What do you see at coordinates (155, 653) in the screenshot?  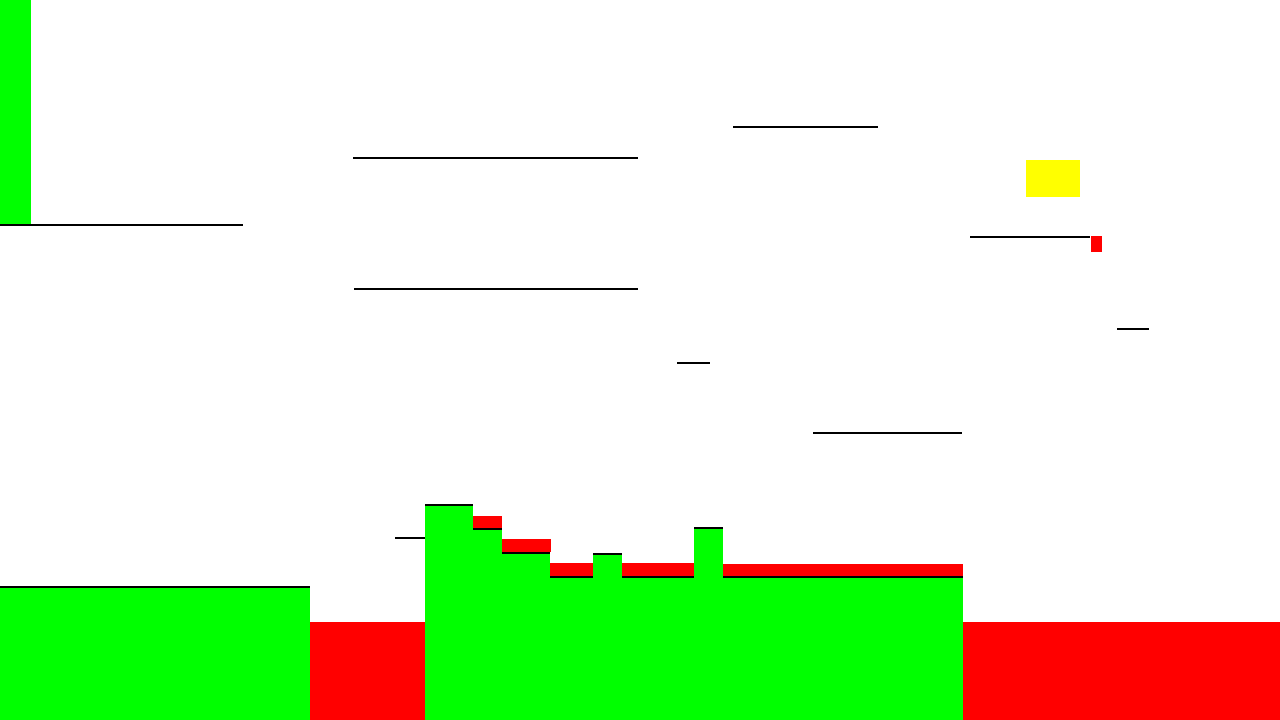 I see `ground-left` at bounding box center [155, 653].